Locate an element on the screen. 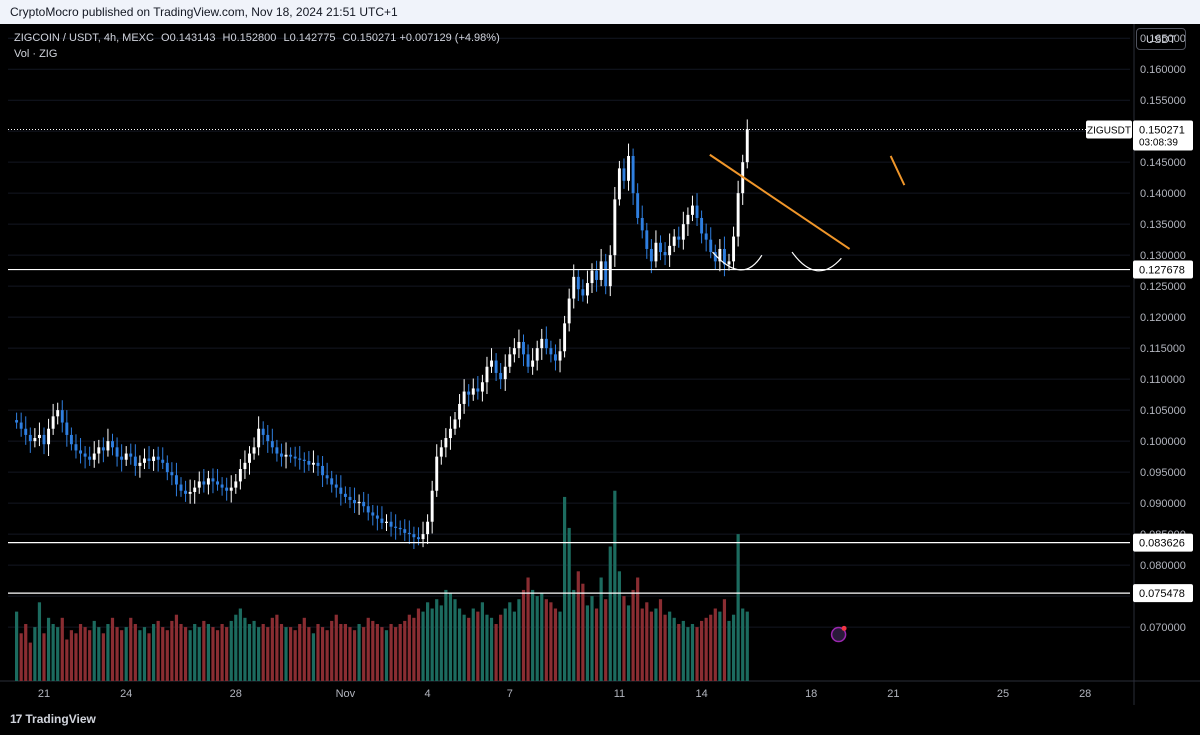  support-label: 0.127678 is located at coordinates (1162, 271).